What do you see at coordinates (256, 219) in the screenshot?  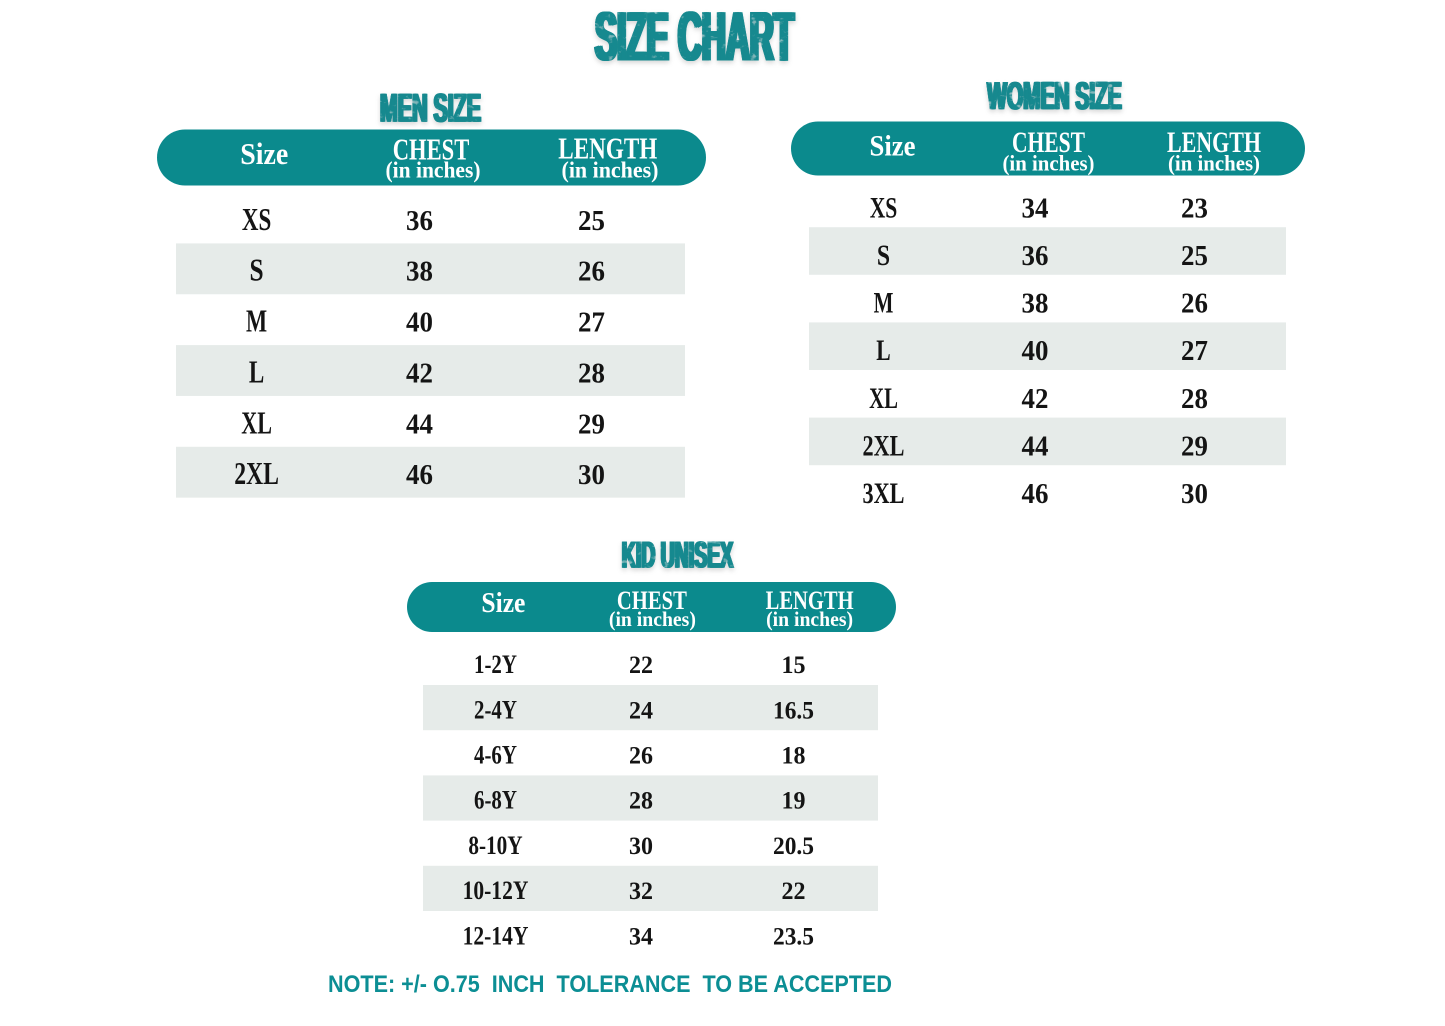 I see `svg-text: XS` at bounding box center [256, 219].